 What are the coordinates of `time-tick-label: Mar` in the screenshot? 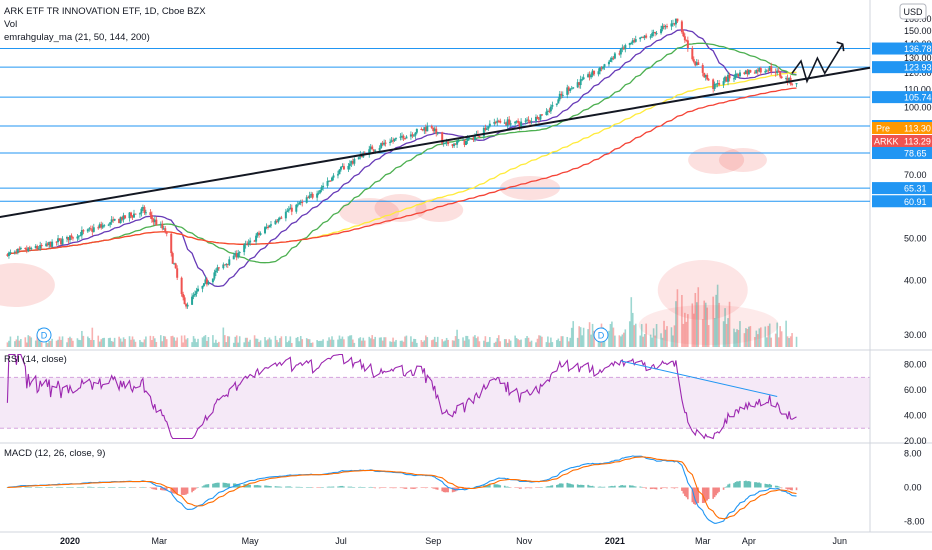 It's located at (703, 541).